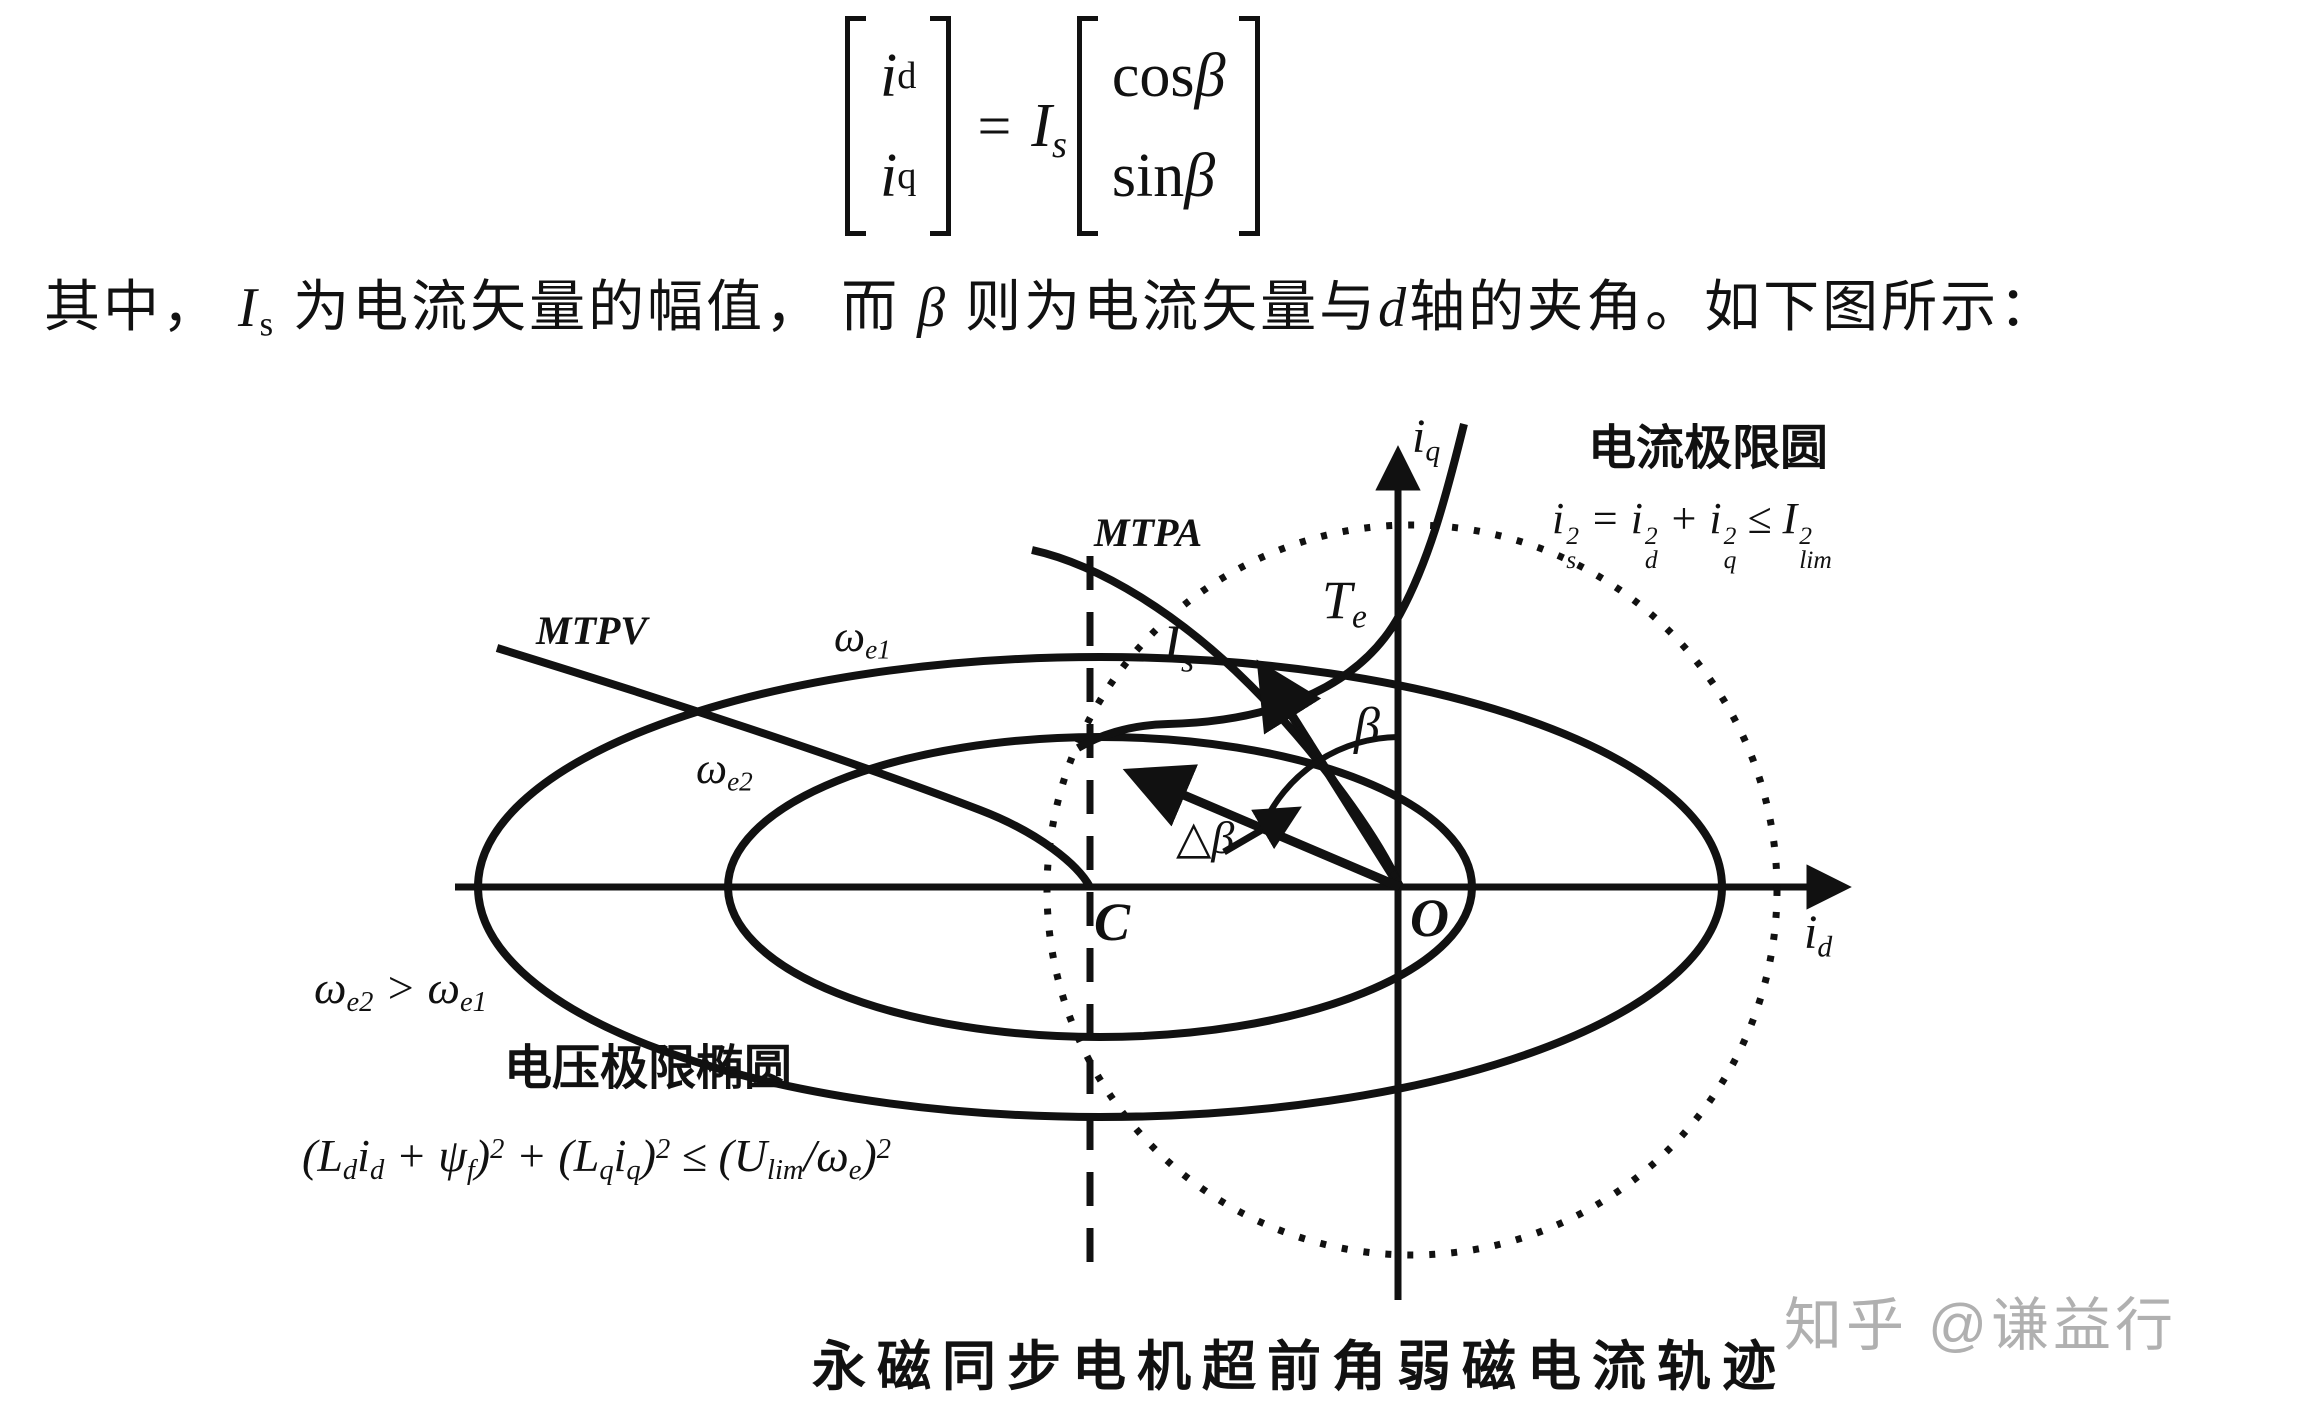  I want to click on intro-text: 其中， Is 为电流矢量的幅值， 而 β 则为电流矢量与d轴的夹角。如下图所示：, so click(1051, 310).